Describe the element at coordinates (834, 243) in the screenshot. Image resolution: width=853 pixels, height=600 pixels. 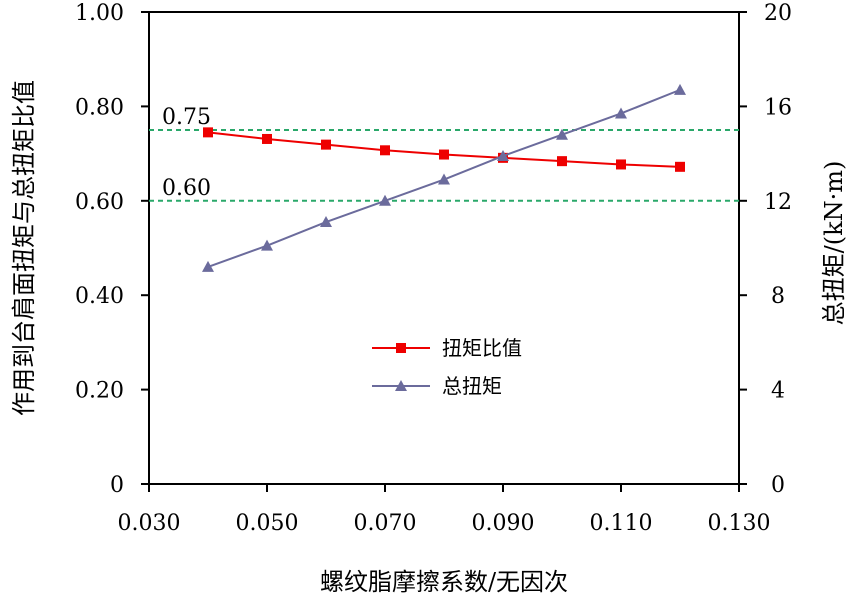
I see `y-axis-right-title: 总扭矩/(kN·m)` at that location.